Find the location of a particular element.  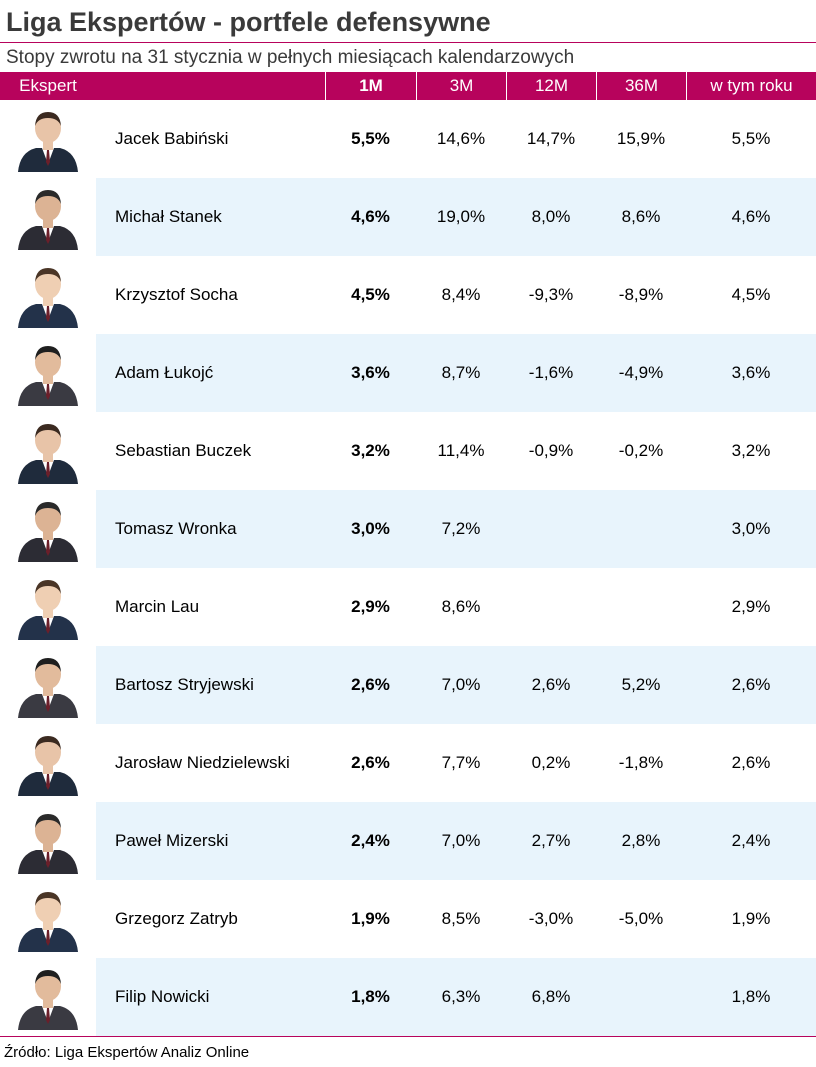

cell-3m: 8,7% is located at coordinates (461, 372).